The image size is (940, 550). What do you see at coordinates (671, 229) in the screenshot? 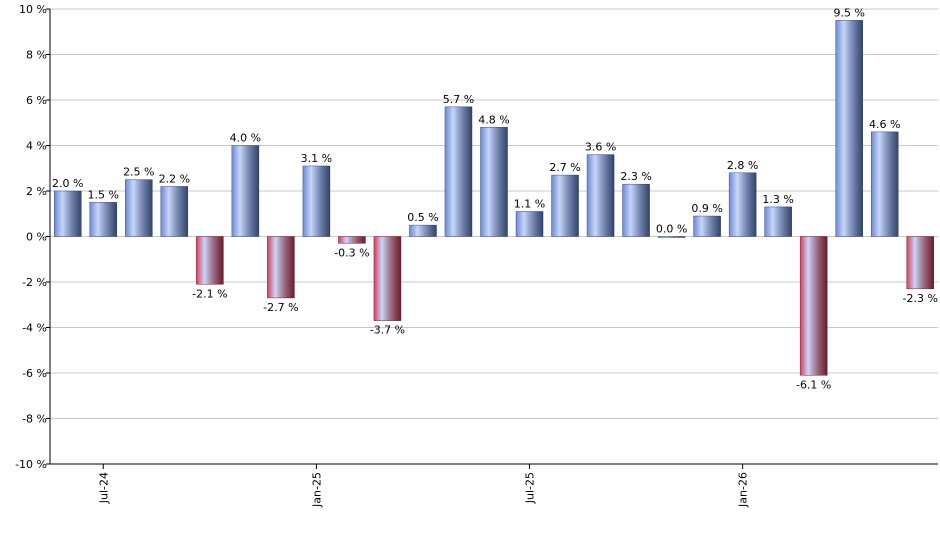
I see `value-label: 0.0 %` at bounding box center [671, 229].